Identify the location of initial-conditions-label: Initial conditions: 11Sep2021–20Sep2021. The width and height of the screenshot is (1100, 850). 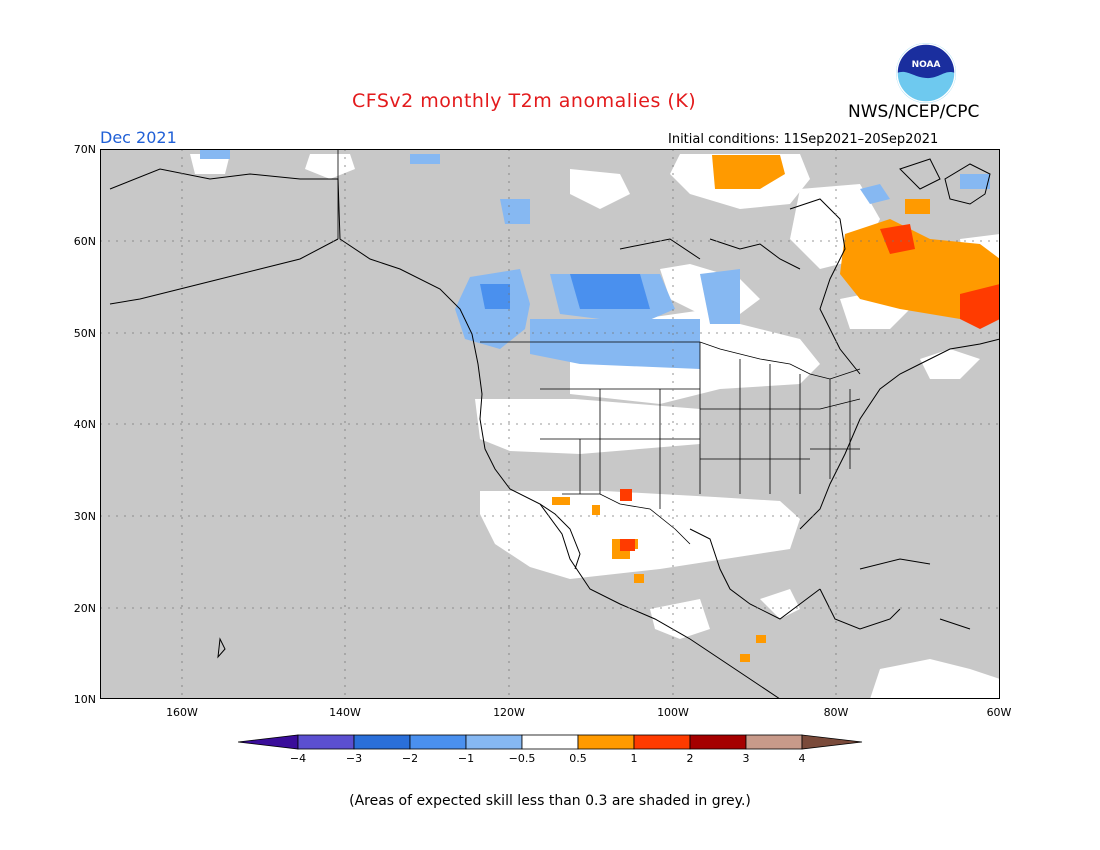
(803, 139).